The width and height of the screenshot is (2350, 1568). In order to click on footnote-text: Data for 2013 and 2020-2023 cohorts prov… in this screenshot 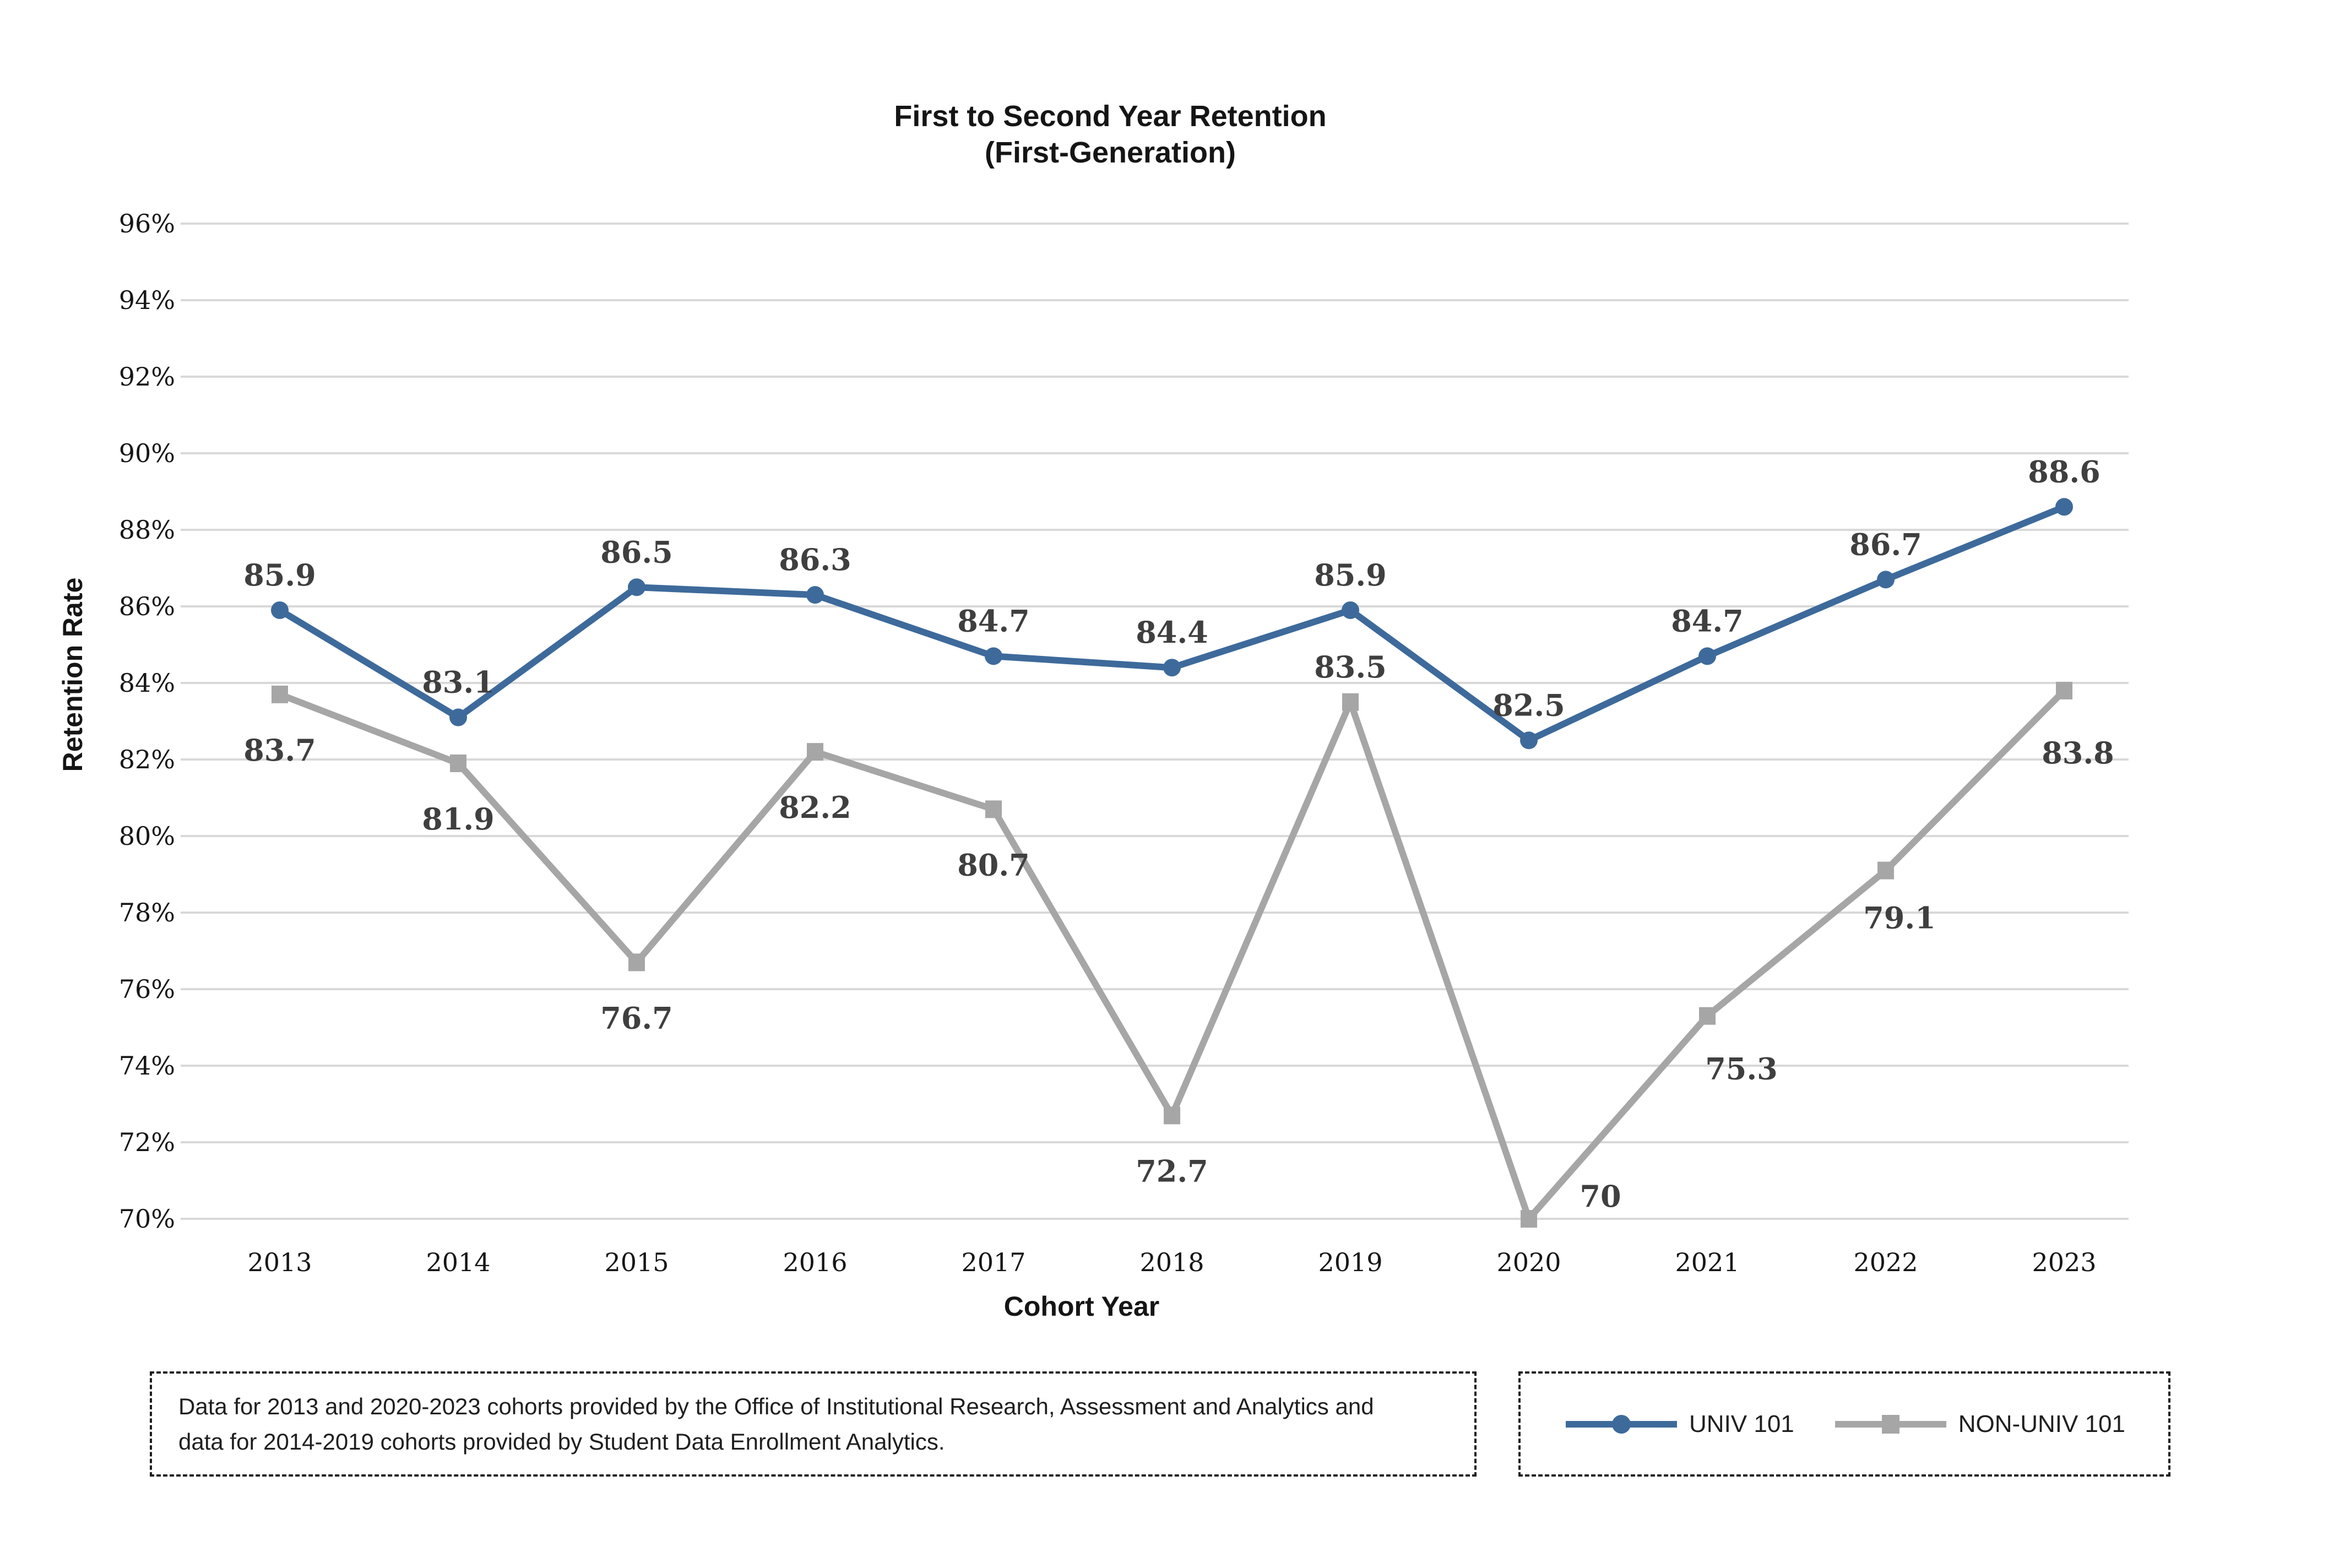, I will do `click(776, 1424)`.